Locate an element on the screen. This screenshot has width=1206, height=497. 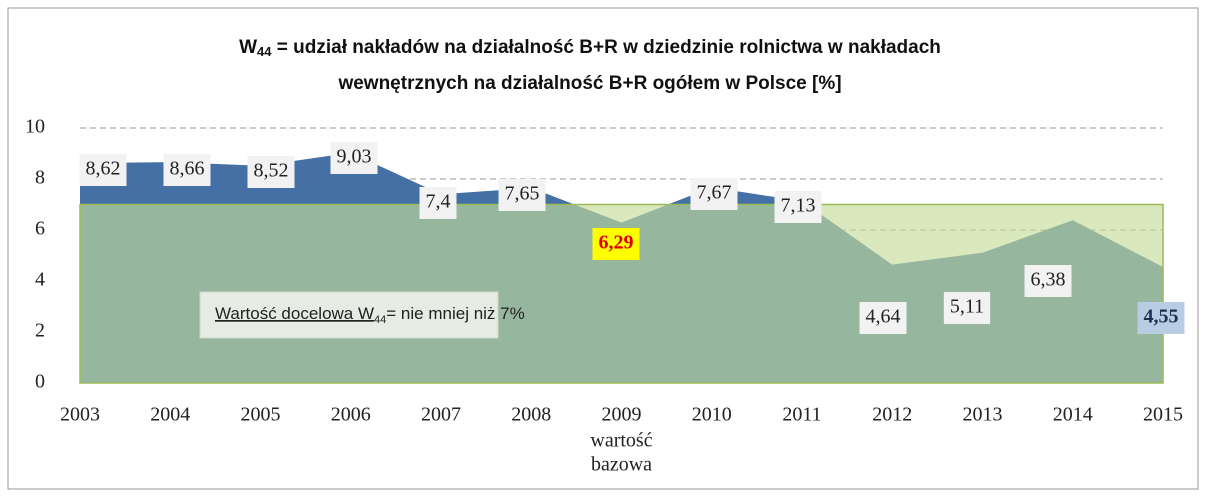
data-label: 5,11 is located at coordinates (967, 307).